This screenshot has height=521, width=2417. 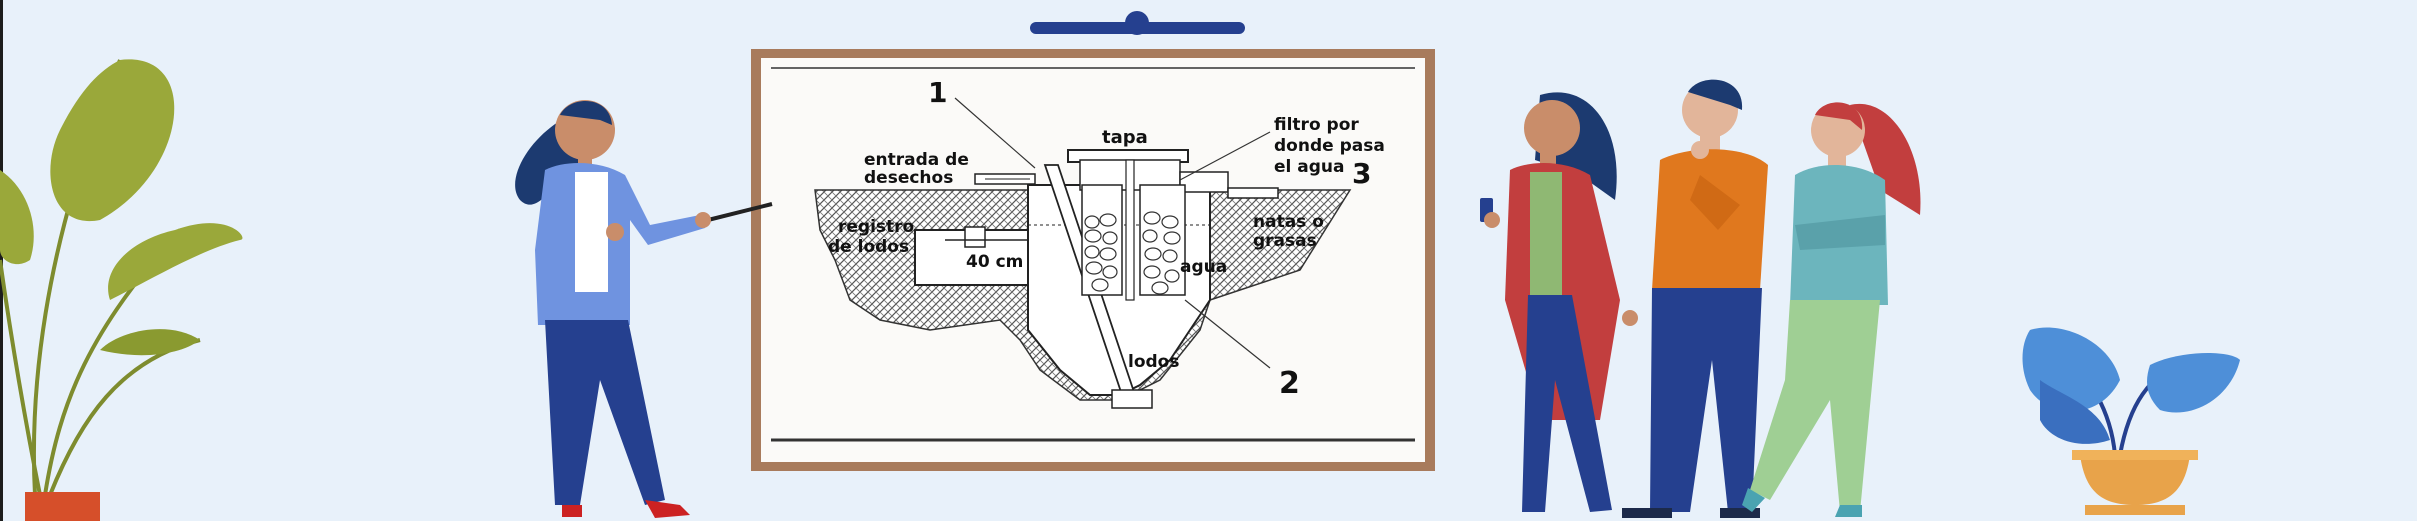 What do you see at coordinates (1203, 267) in the screenshot?
I see `label-agua: agua` at bounding box center [1203, 267].